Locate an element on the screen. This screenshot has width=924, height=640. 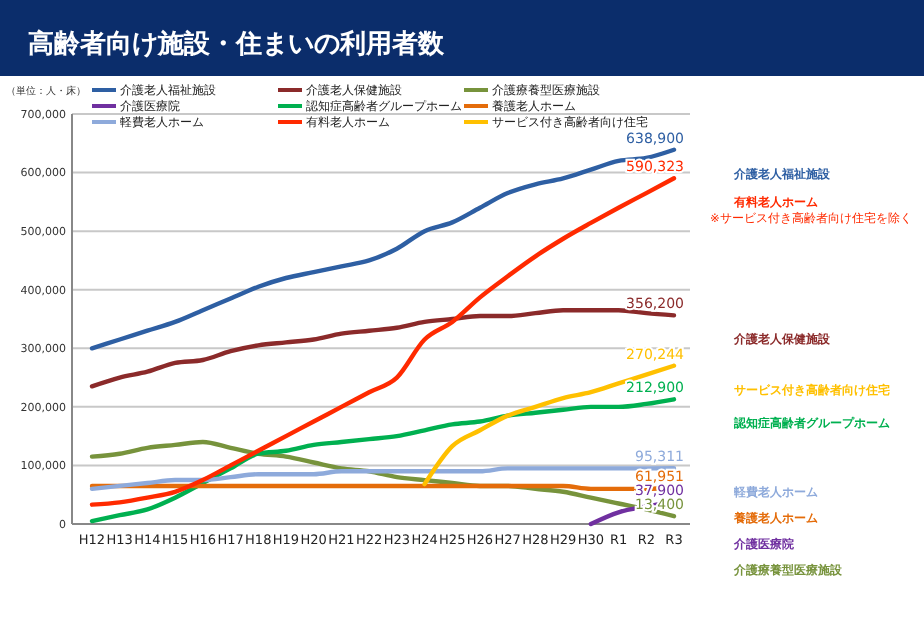
chart-title: 高齢者向け施設・住まいの利用者数 is located at coordinates (237, 44).